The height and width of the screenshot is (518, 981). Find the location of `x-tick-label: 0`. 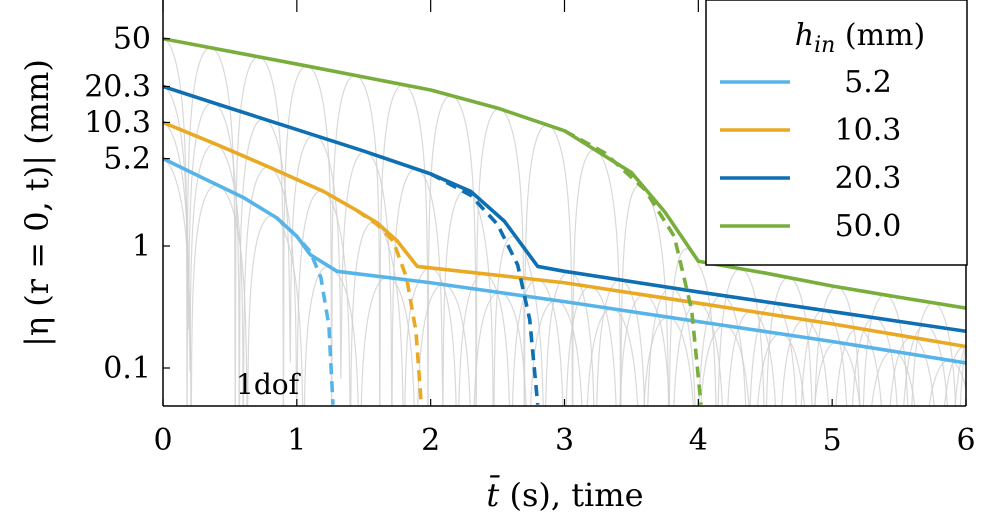

x-tick-label: 0 is located at coordinates (162, 440).